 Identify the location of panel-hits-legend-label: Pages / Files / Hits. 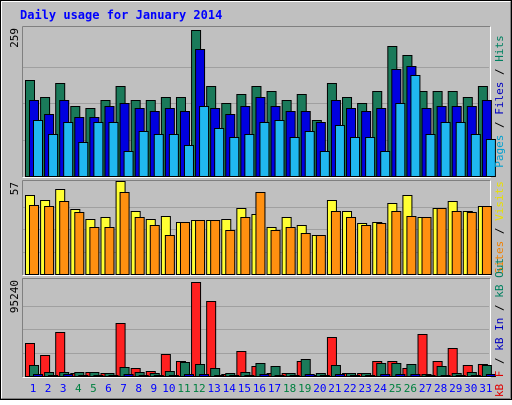
(499, 101).